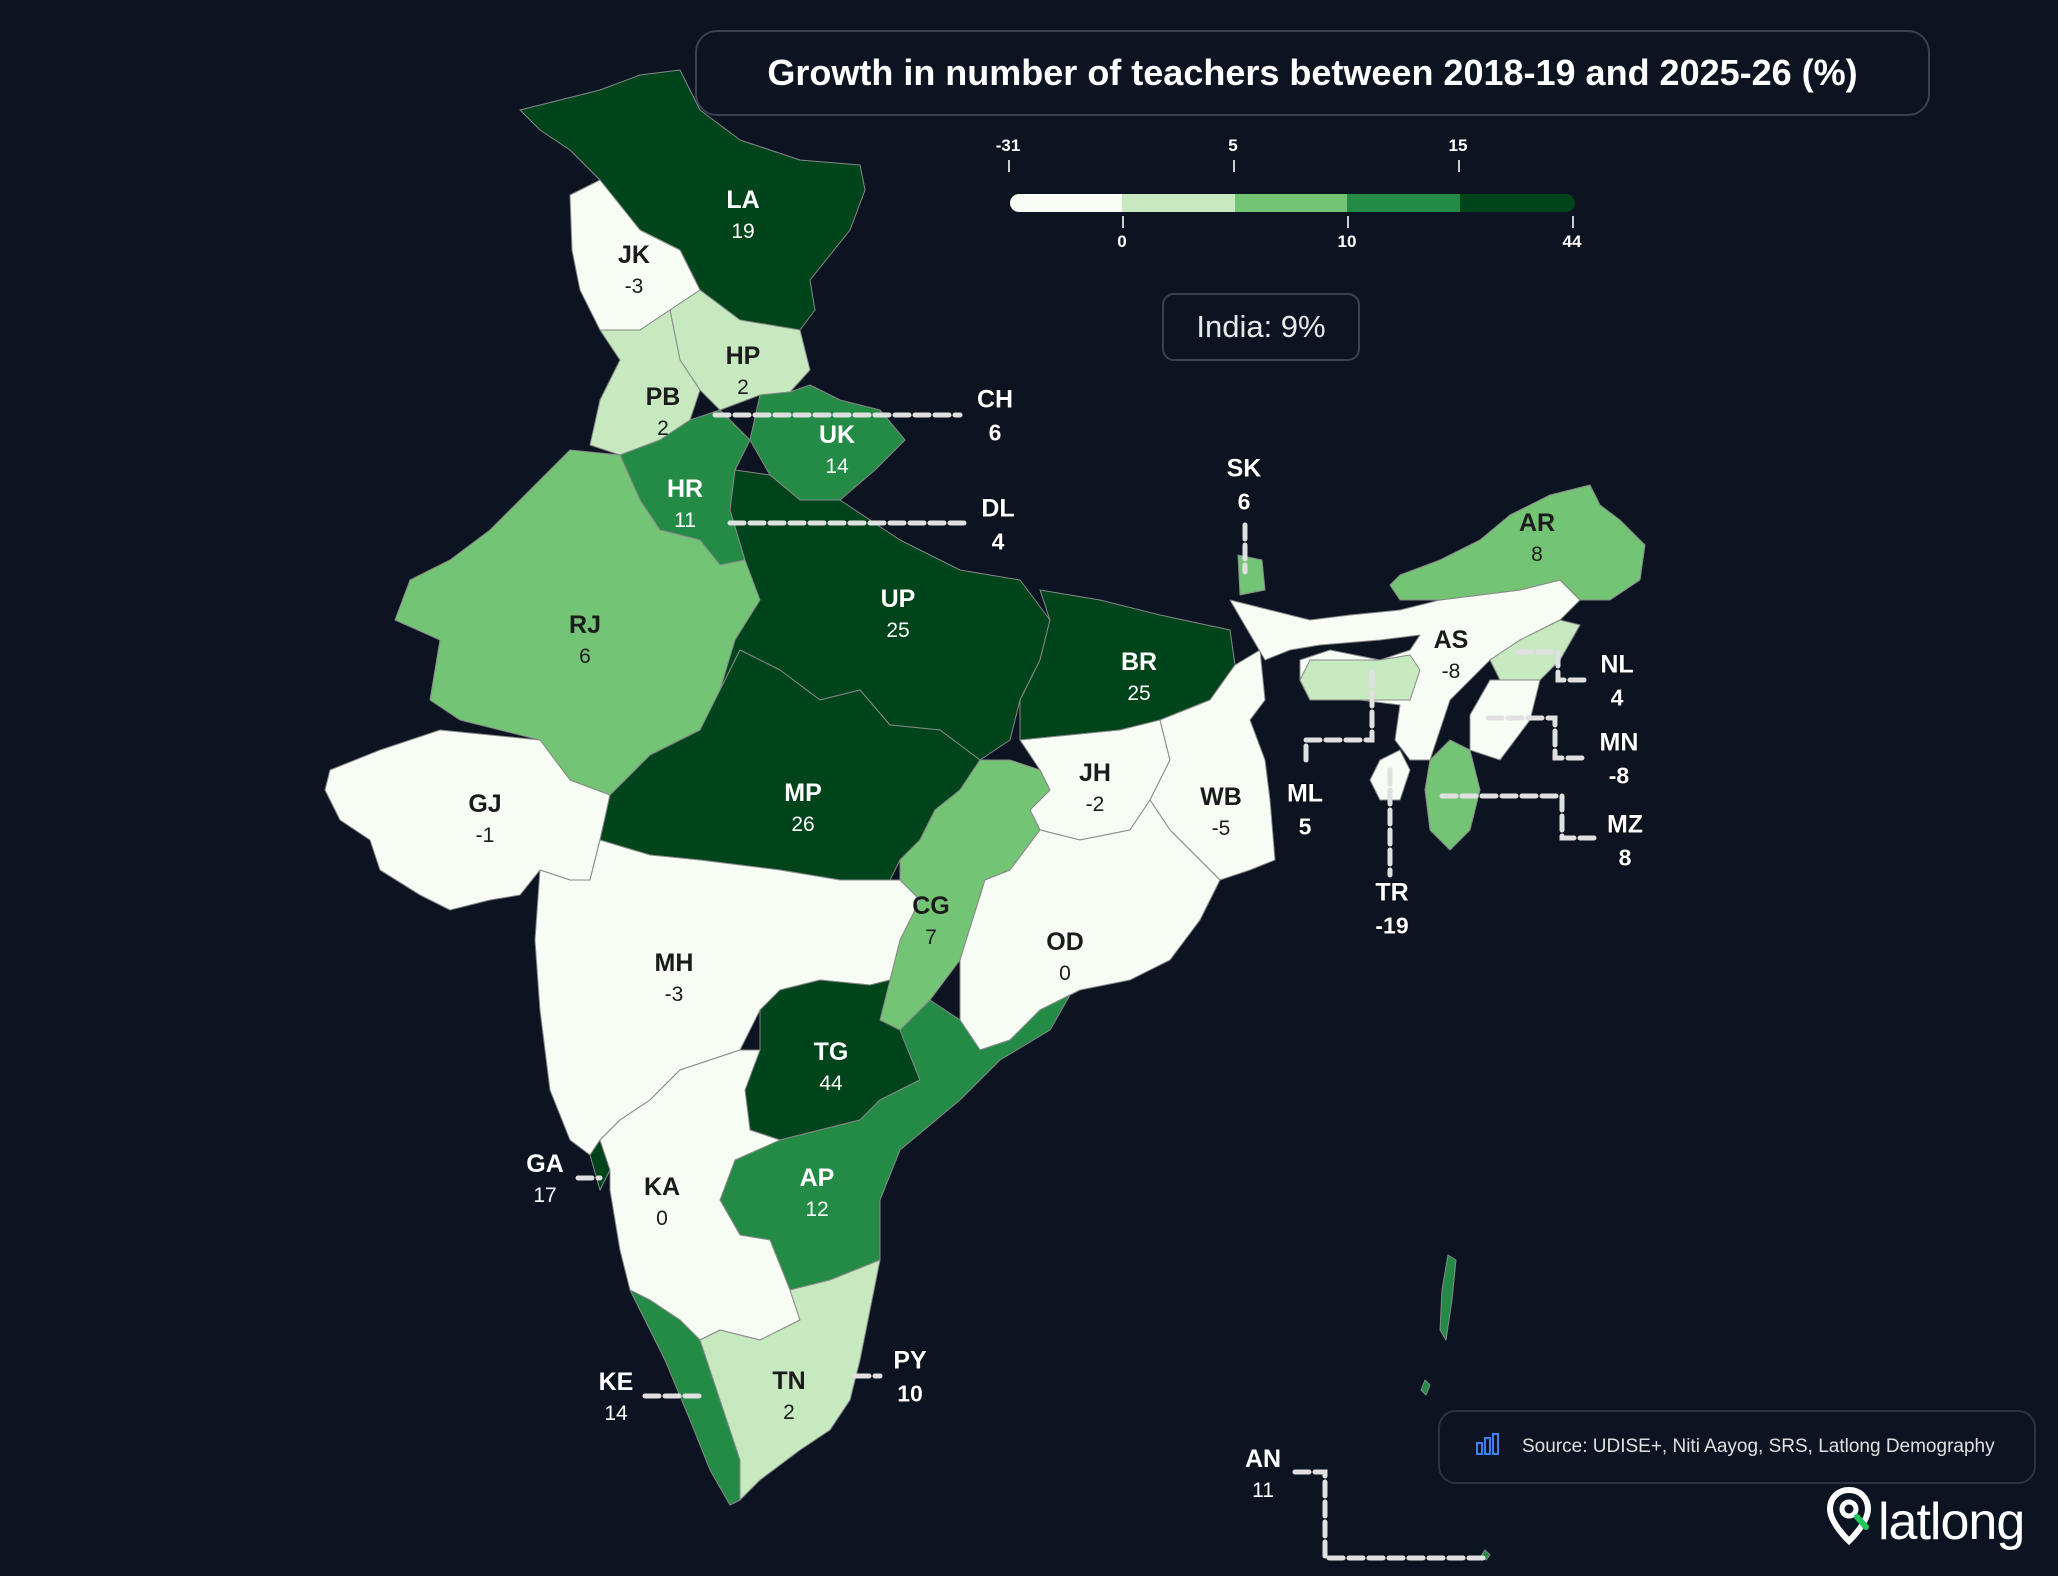 Image resolution: width=2058 pixels, height=1576 pixels. I want to click on legend-bottom-tick: 0, so click(1122, 241).